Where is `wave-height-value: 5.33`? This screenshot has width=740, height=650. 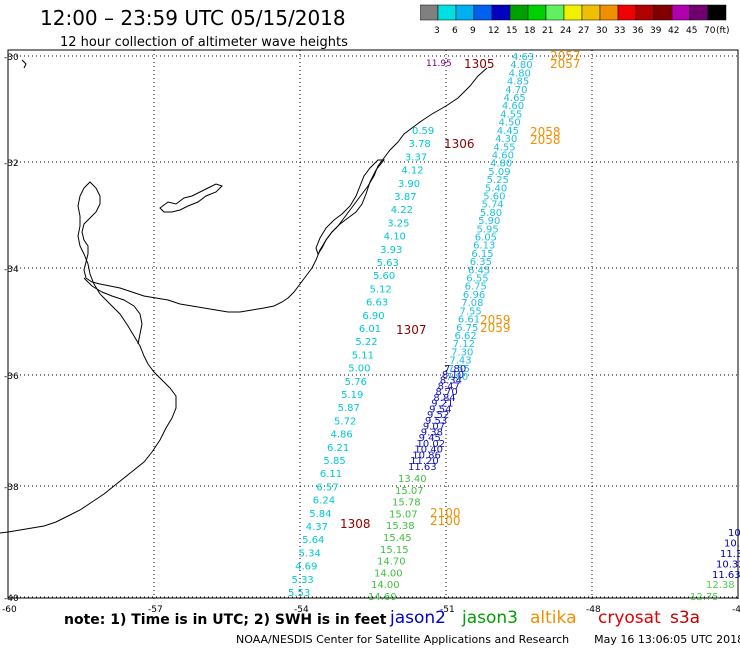
wave-height-value: 5.33 is located at coordinates (303, 580).